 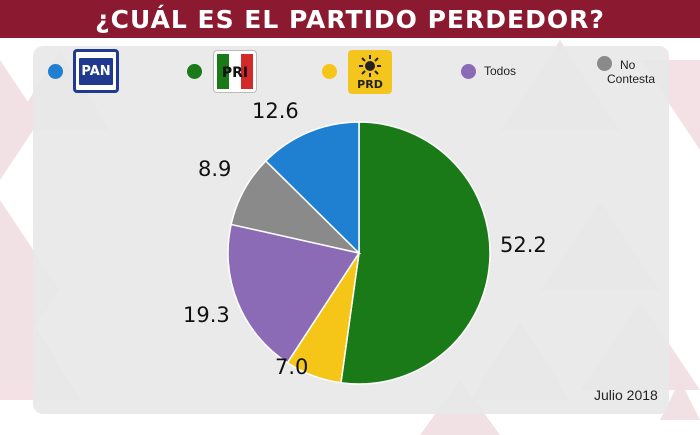 I want to click on data-label-pri: 52.2, so click(x=523, y=245).